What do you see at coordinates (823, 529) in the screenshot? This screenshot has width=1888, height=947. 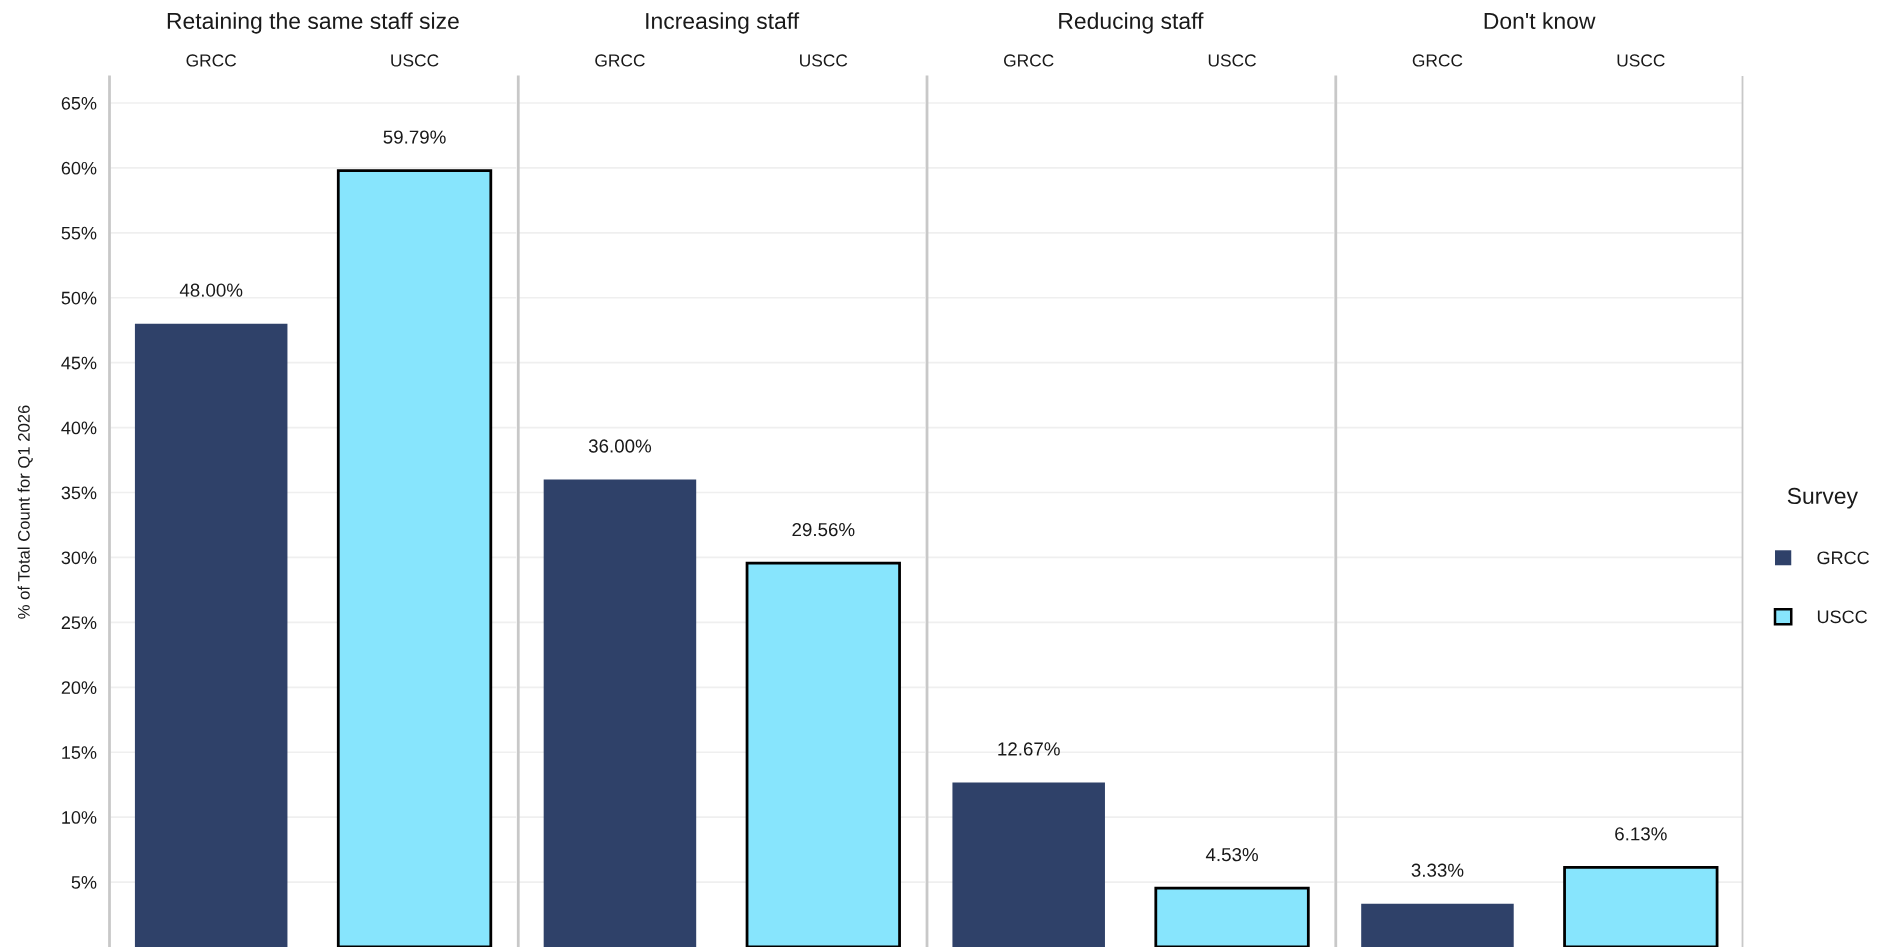 I see `data-label: 29.56%` at bounding box center [823, 529].